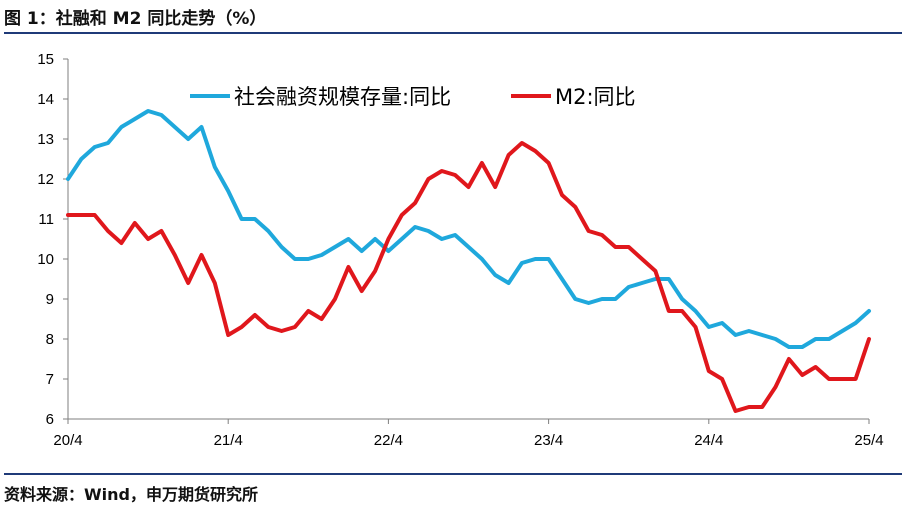 Image resolution: width=906 pixels, height=515 pixels. I want to click on x-tick-label: 21/4, so click(228, 440).